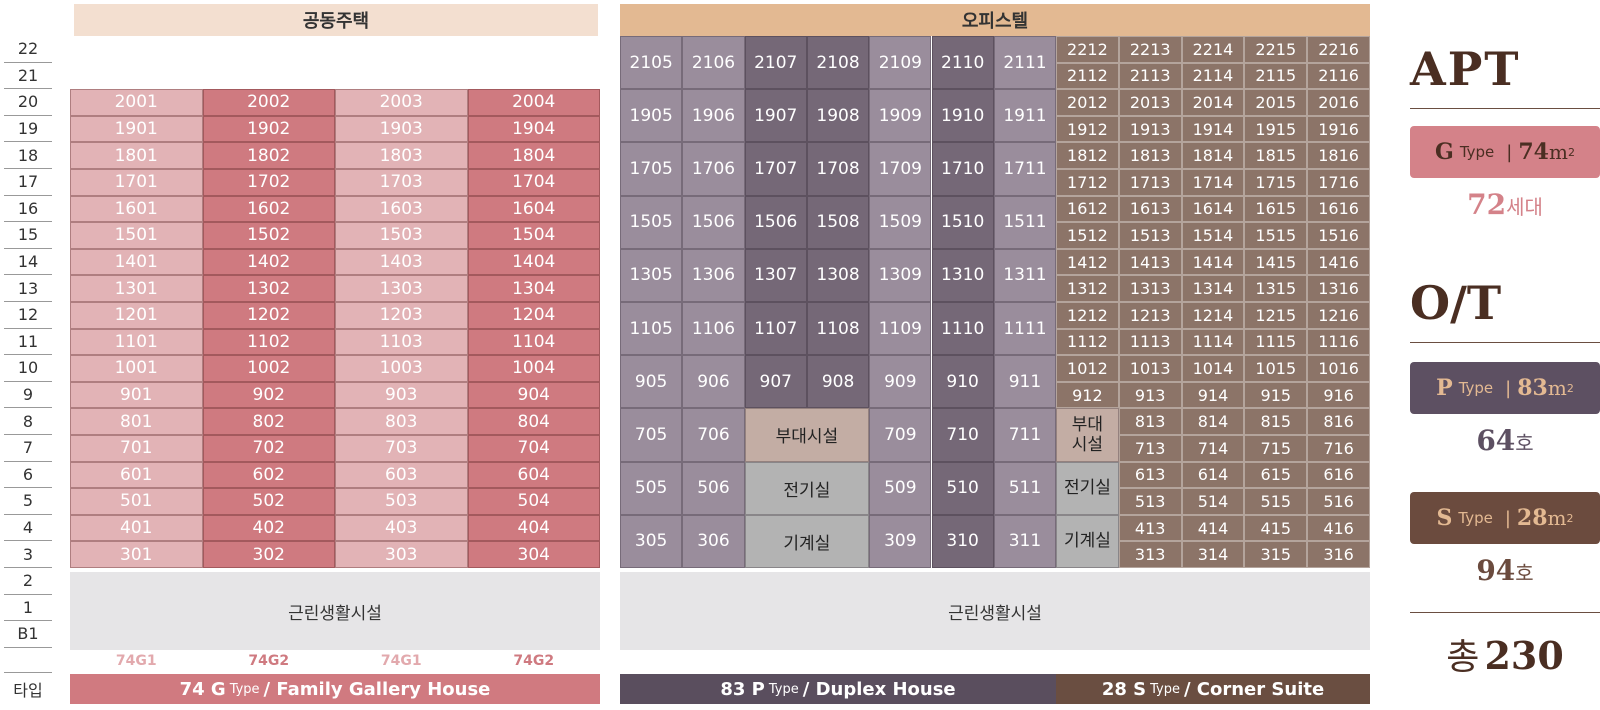 The width and height of the screenshot is (1600, 710). Describe the element at coordinates (713, 116) in the screenshot. I see `unit-cell: 1906` at that location.